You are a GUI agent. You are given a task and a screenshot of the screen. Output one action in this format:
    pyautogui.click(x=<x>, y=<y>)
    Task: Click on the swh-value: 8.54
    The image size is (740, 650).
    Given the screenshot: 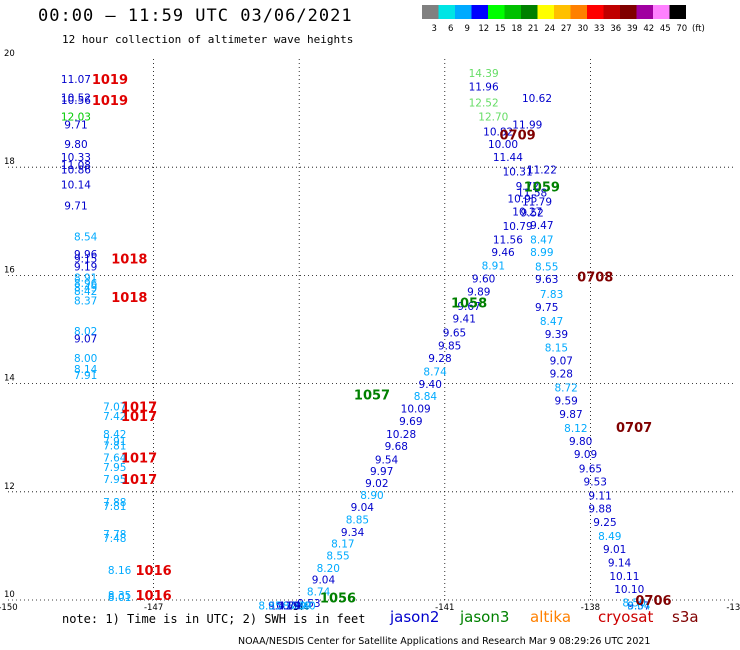 What is the action you would take?
    pyautogui.click(x=86, y=237)
    